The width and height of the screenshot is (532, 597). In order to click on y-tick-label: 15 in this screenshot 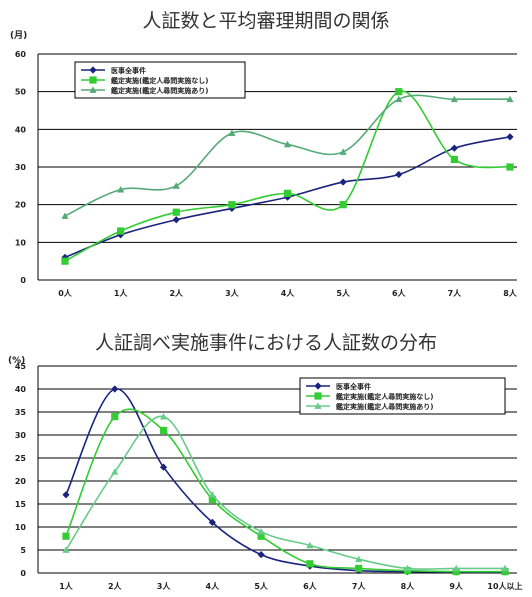, I will do `click(21, 504)`.